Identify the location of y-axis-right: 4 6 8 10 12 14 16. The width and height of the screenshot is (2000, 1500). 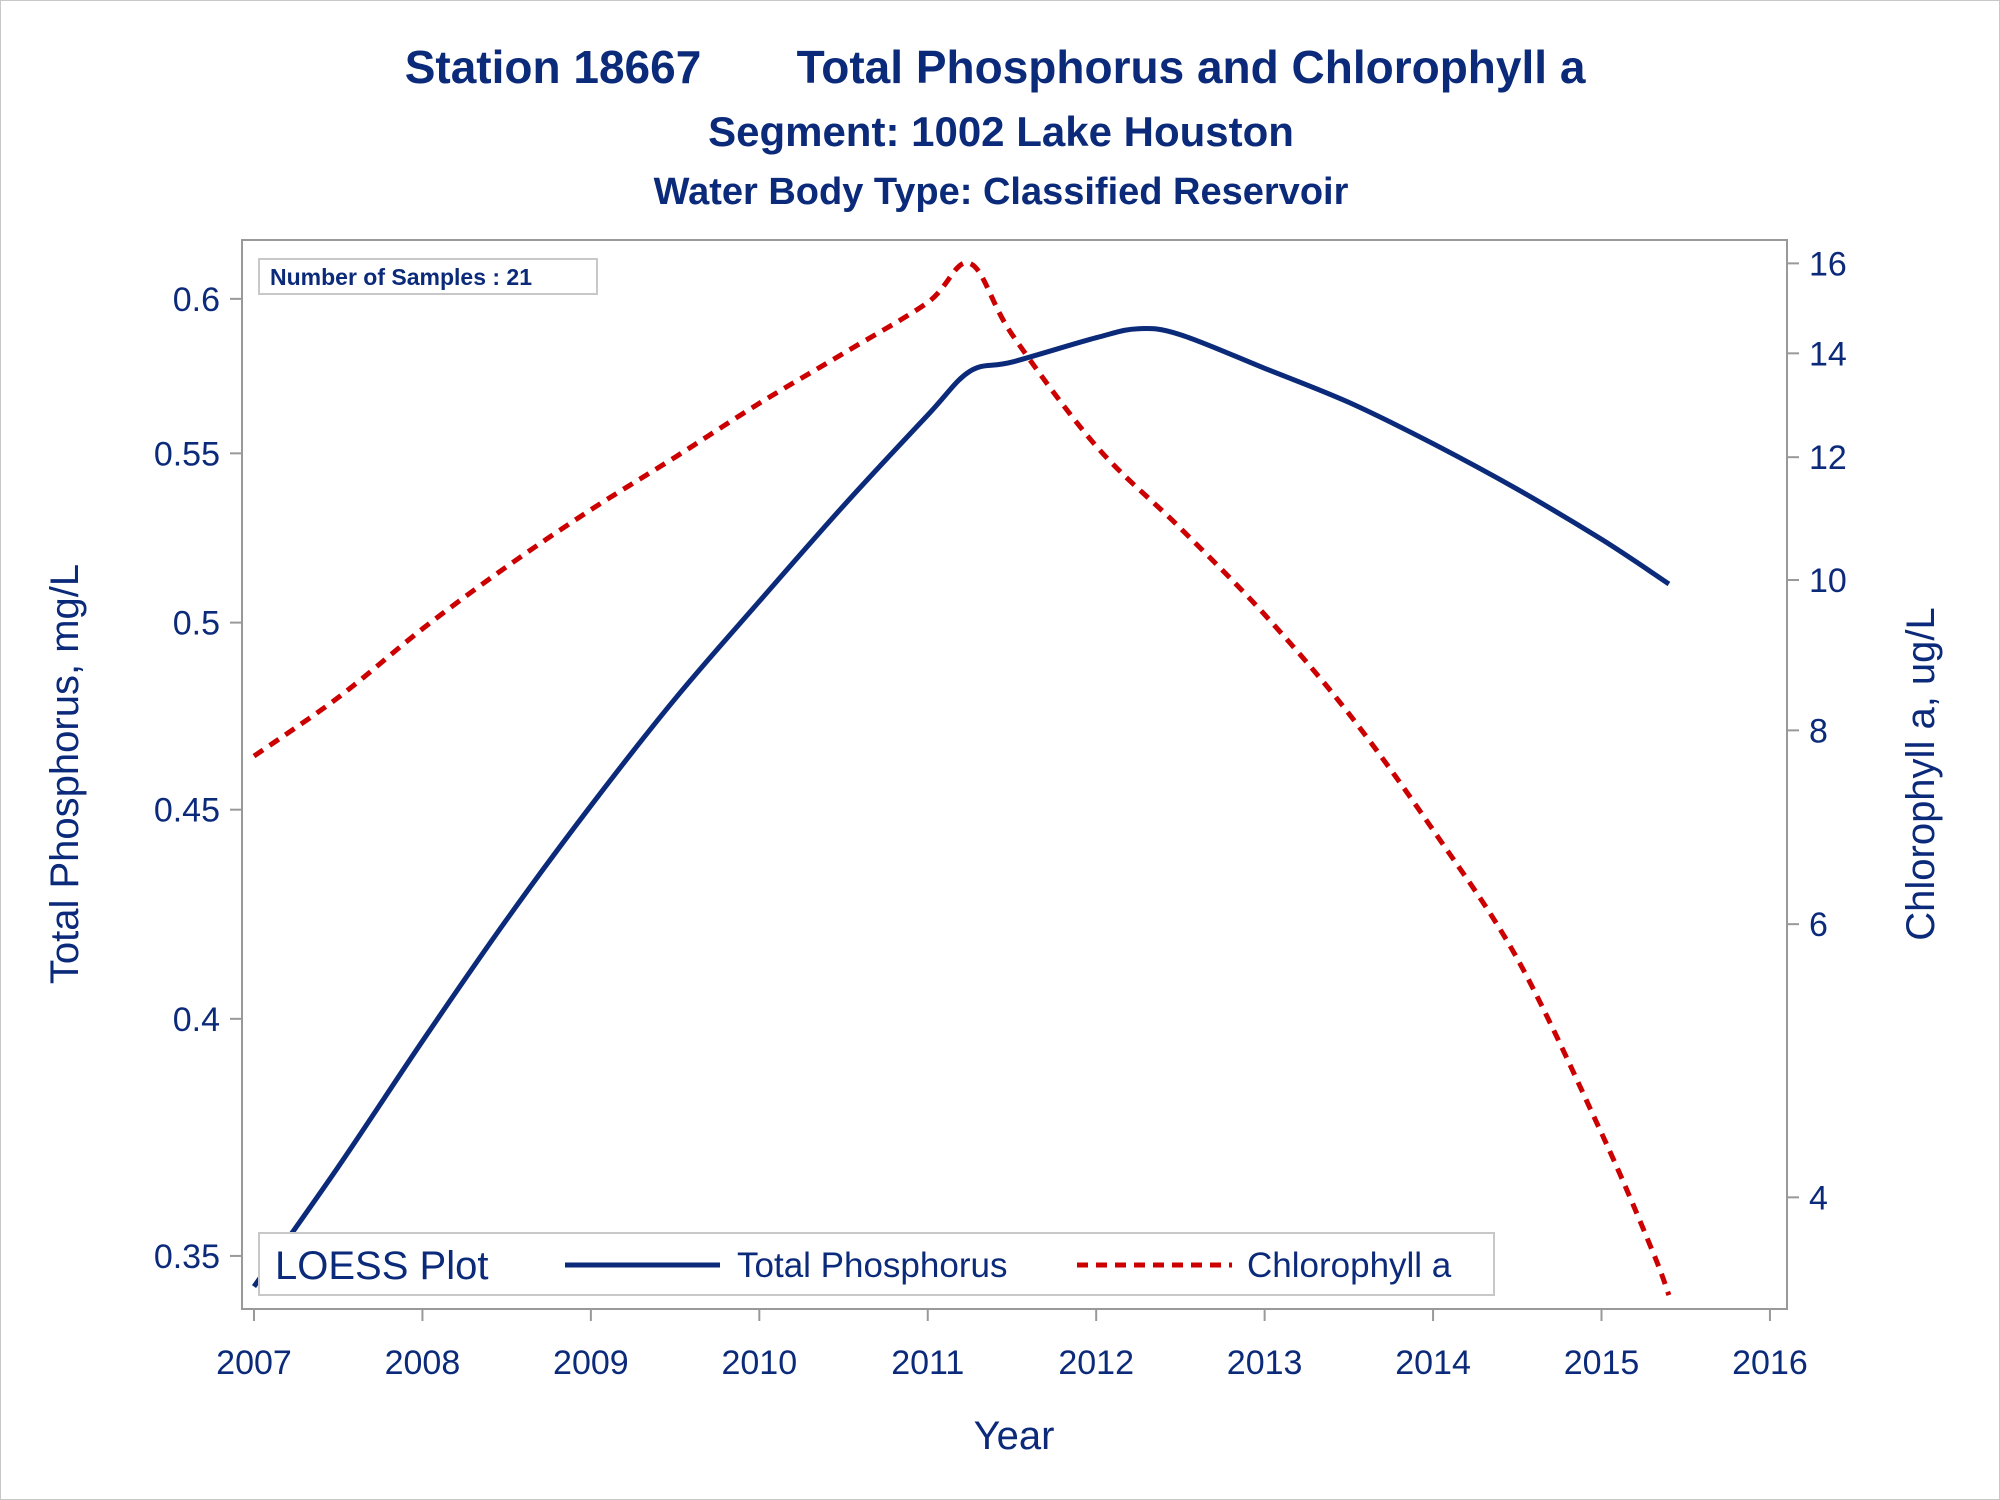
(1817, 731).